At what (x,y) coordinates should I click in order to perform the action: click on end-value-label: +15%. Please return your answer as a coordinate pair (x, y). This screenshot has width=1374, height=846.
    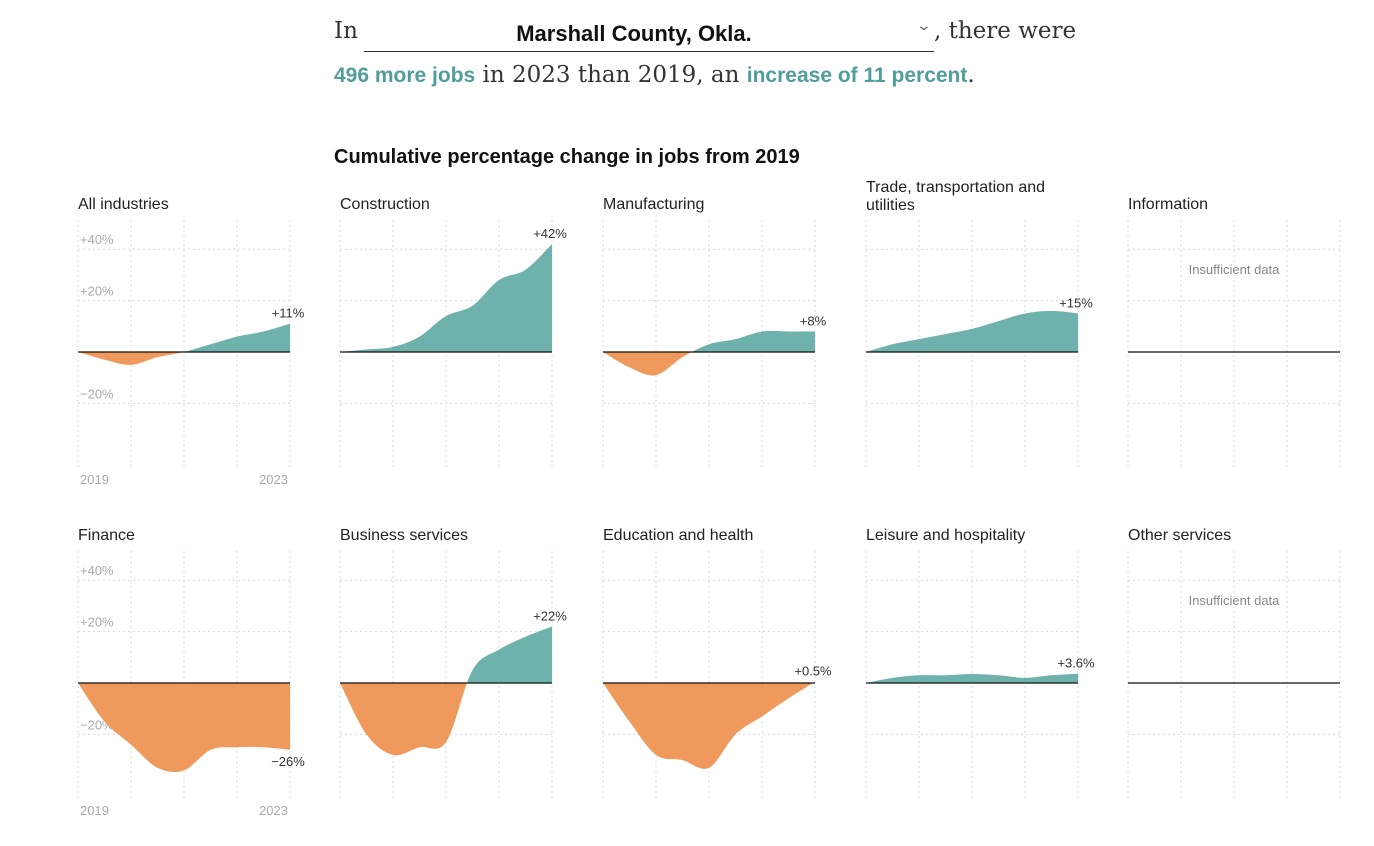
    Looking at the image, I should click on (1076, 302).